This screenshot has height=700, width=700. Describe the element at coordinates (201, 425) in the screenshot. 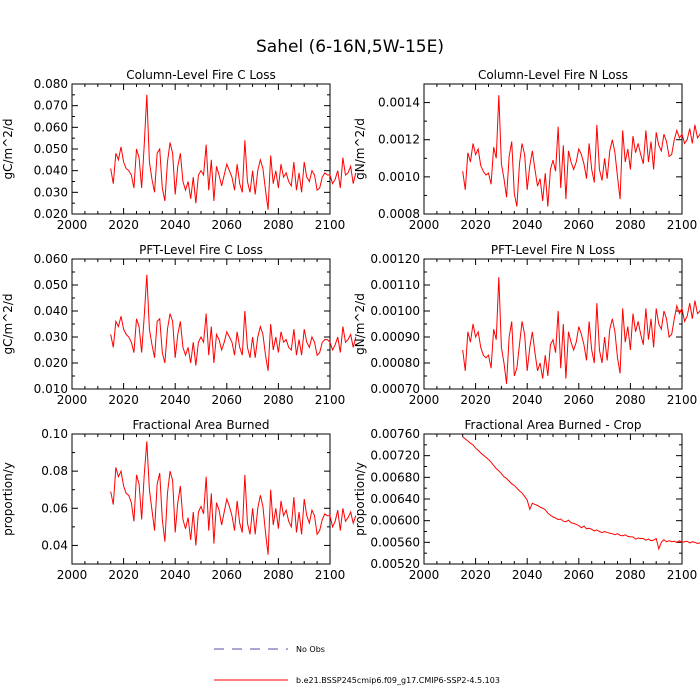

I see `panel-title: Fractional Area Burned` at that location.